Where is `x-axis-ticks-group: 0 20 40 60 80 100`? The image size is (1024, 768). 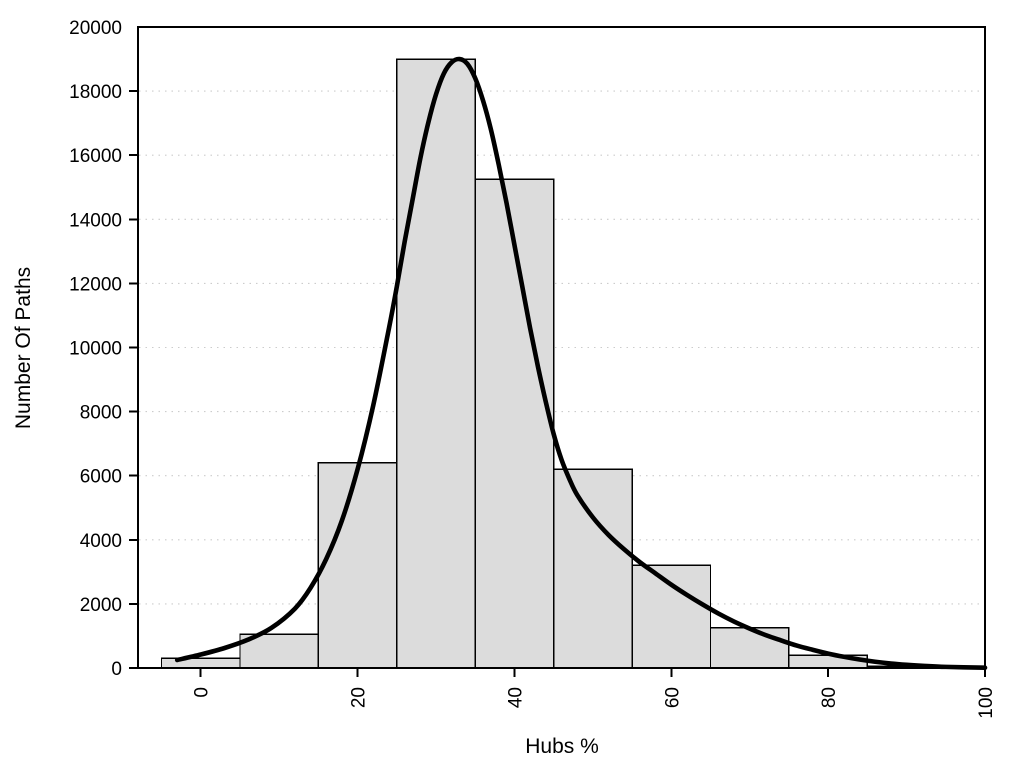 x-axis-ticks-group: 0 20 40 60 80 100 is located at coordinates (594, 693).